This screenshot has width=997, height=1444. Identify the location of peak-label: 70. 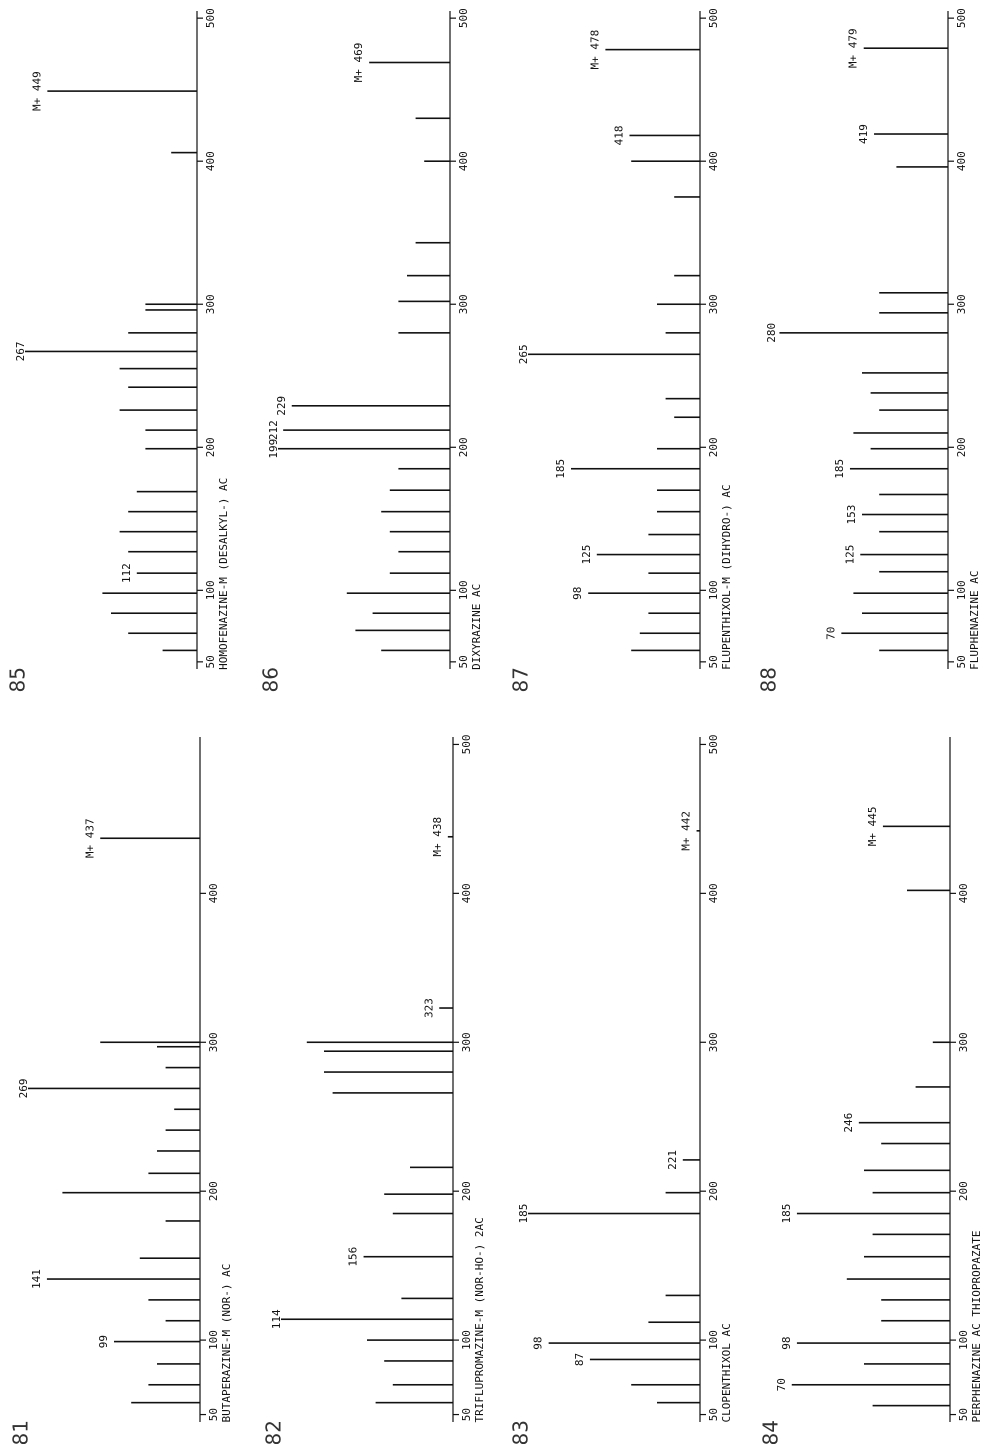
(781, 1384).